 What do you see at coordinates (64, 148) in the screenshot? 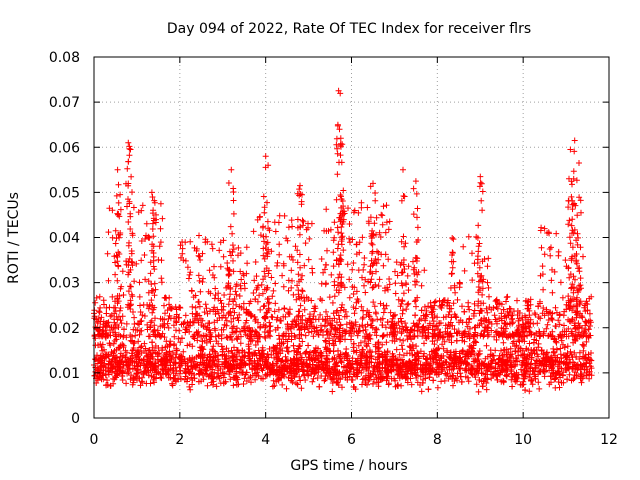
I see `y-tick-label: 0.06` at bounding box center [64, 148].